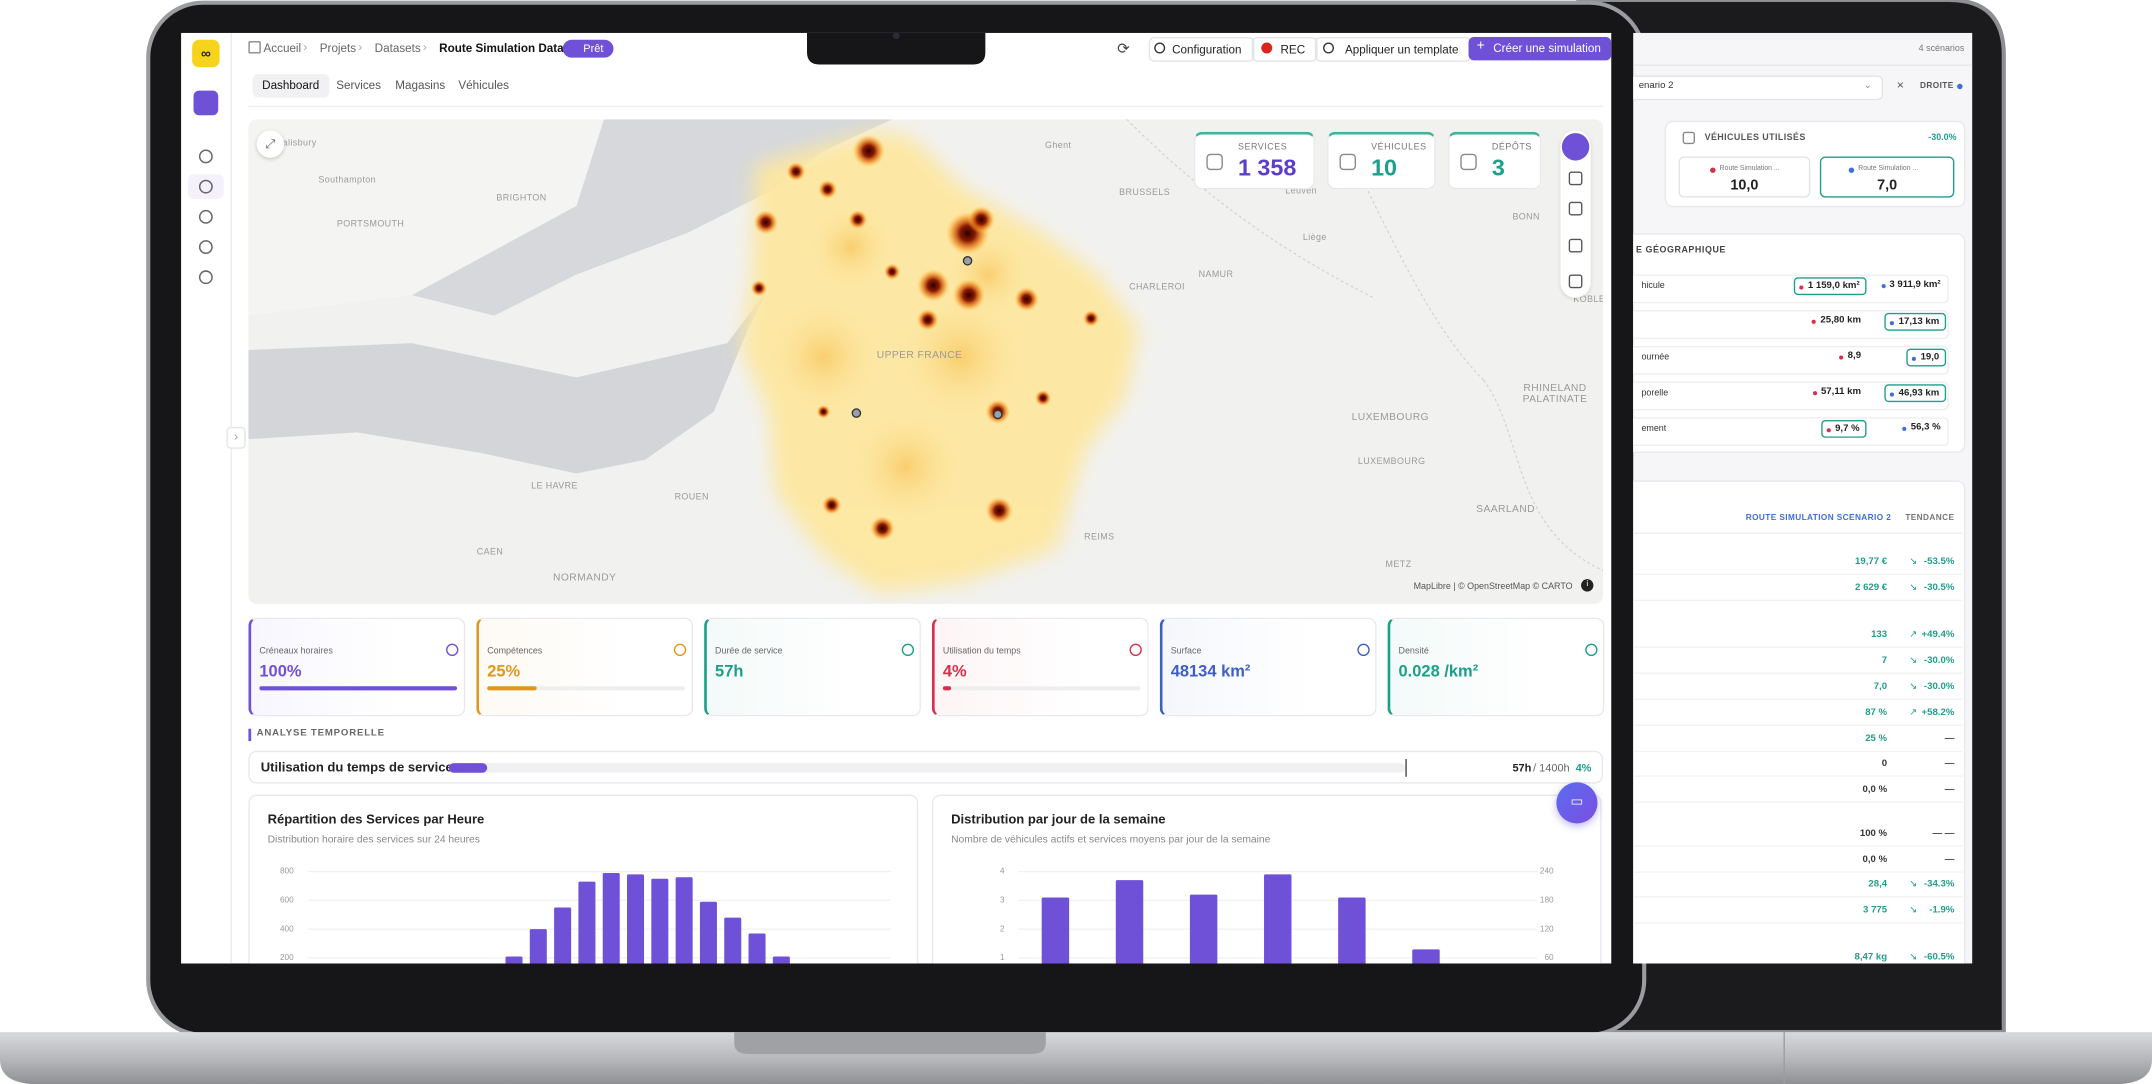 Image resolution: width=2152 pixels, height=1084 pixels. Describe the element at coordinates (1878, 884) in the screenshot. I see `table-value: 28,4` at that location.